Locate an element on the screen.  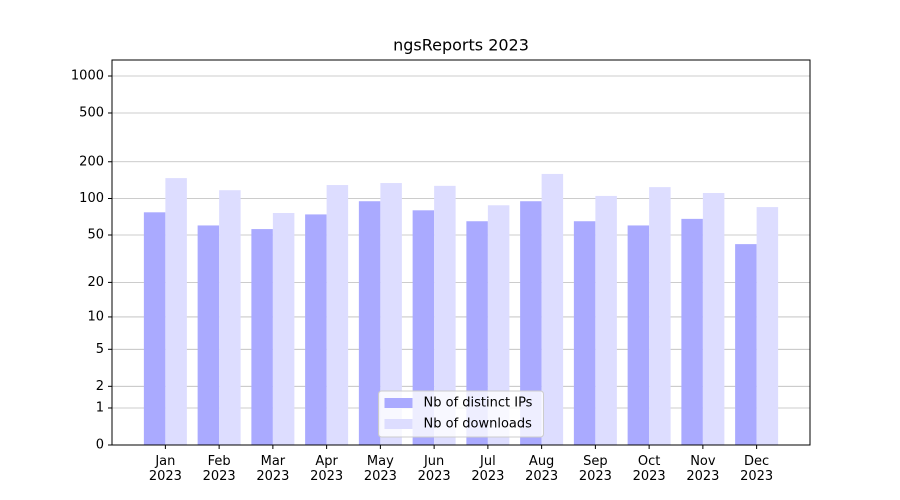
x-tick-label: Aug 2023 is located at coordinates (542, 469).